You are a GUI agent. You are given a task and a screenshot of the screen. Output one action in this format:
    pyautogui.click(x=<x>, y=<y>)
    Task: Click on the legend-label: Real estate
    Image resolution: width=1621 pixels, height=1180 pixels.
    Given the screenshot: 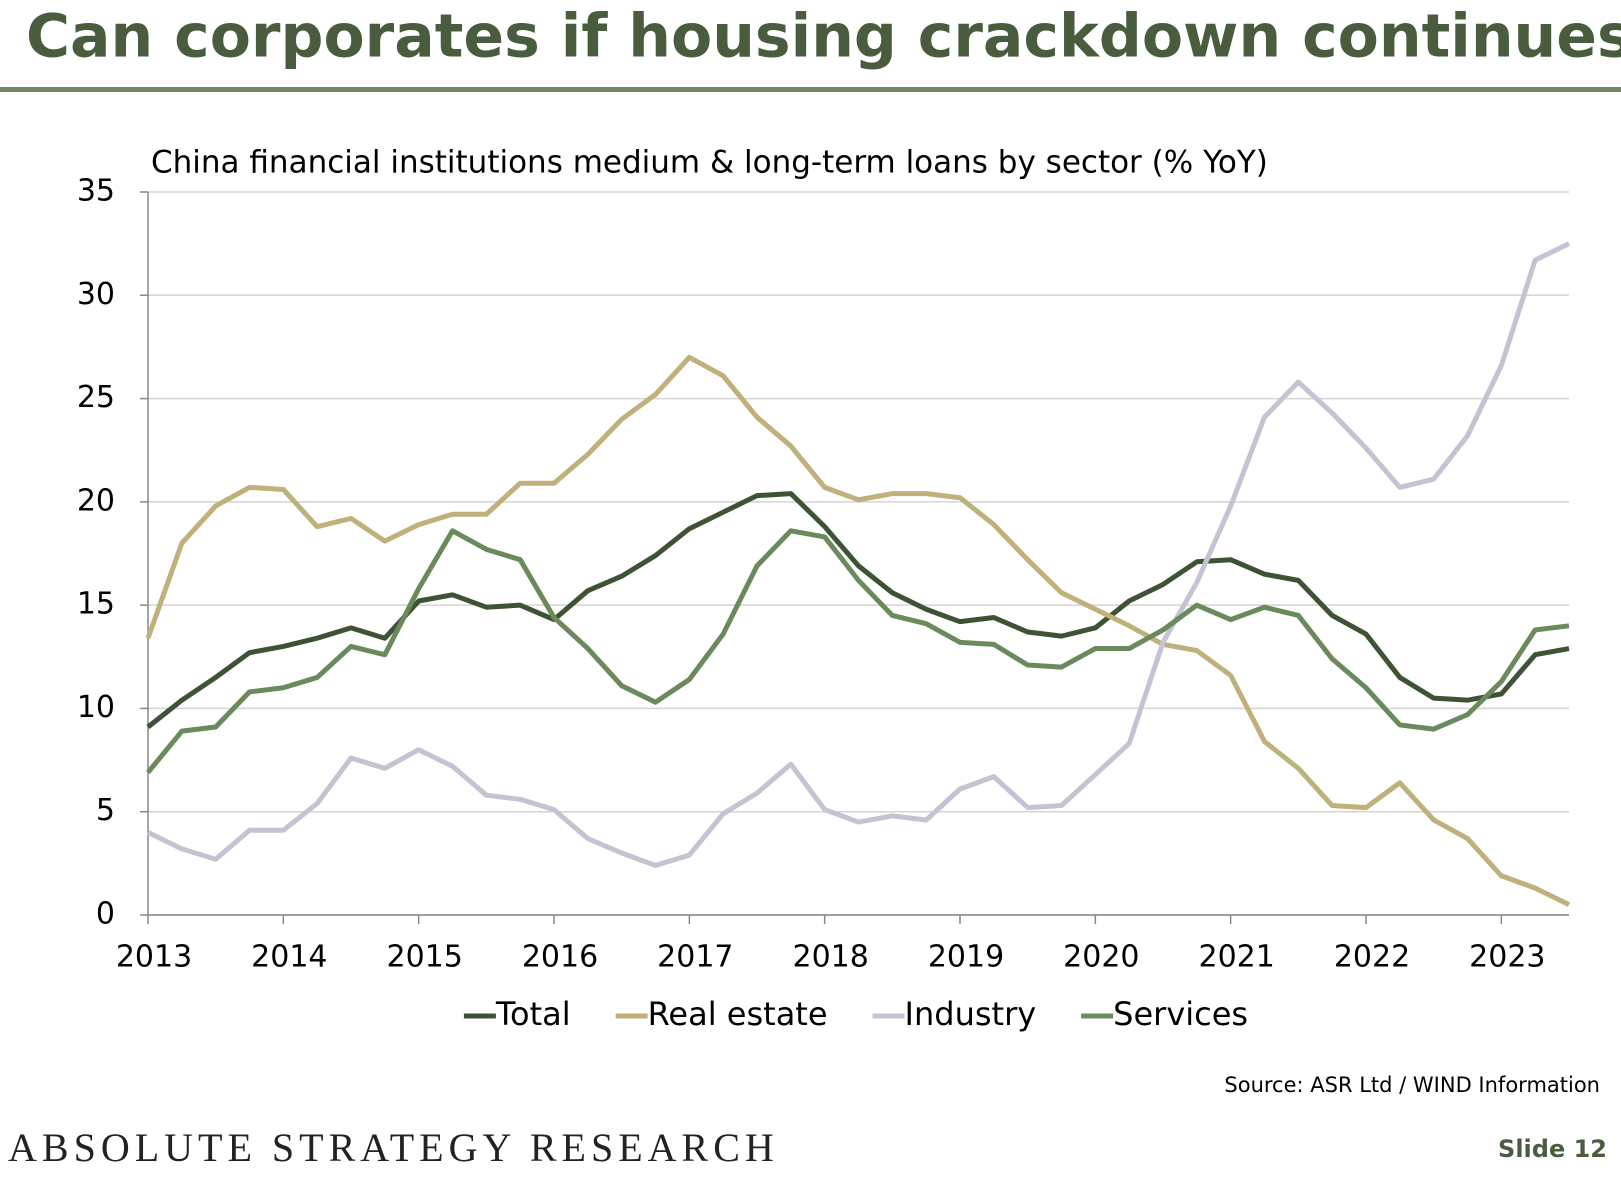 What is the action you would take?
    pyautogui.click(x=738, y=1014)
    